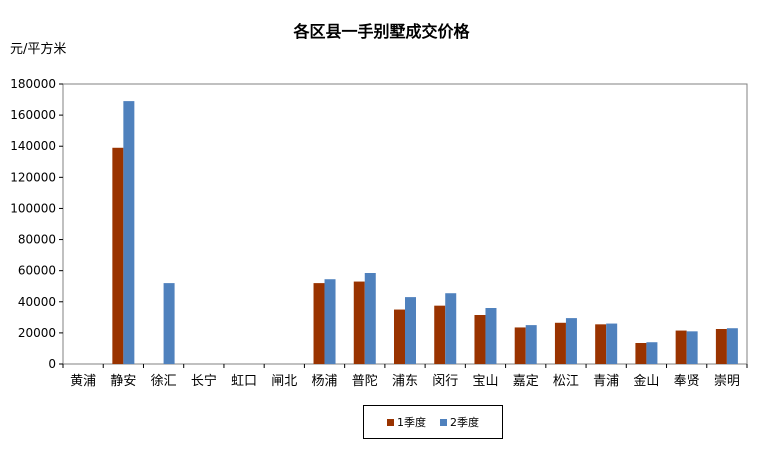 The width and height of the screenshot is (763, 456). Describe the element at coordinates (37, 333) in the screenshot. I see `y-tick-label: 20000` at that location.